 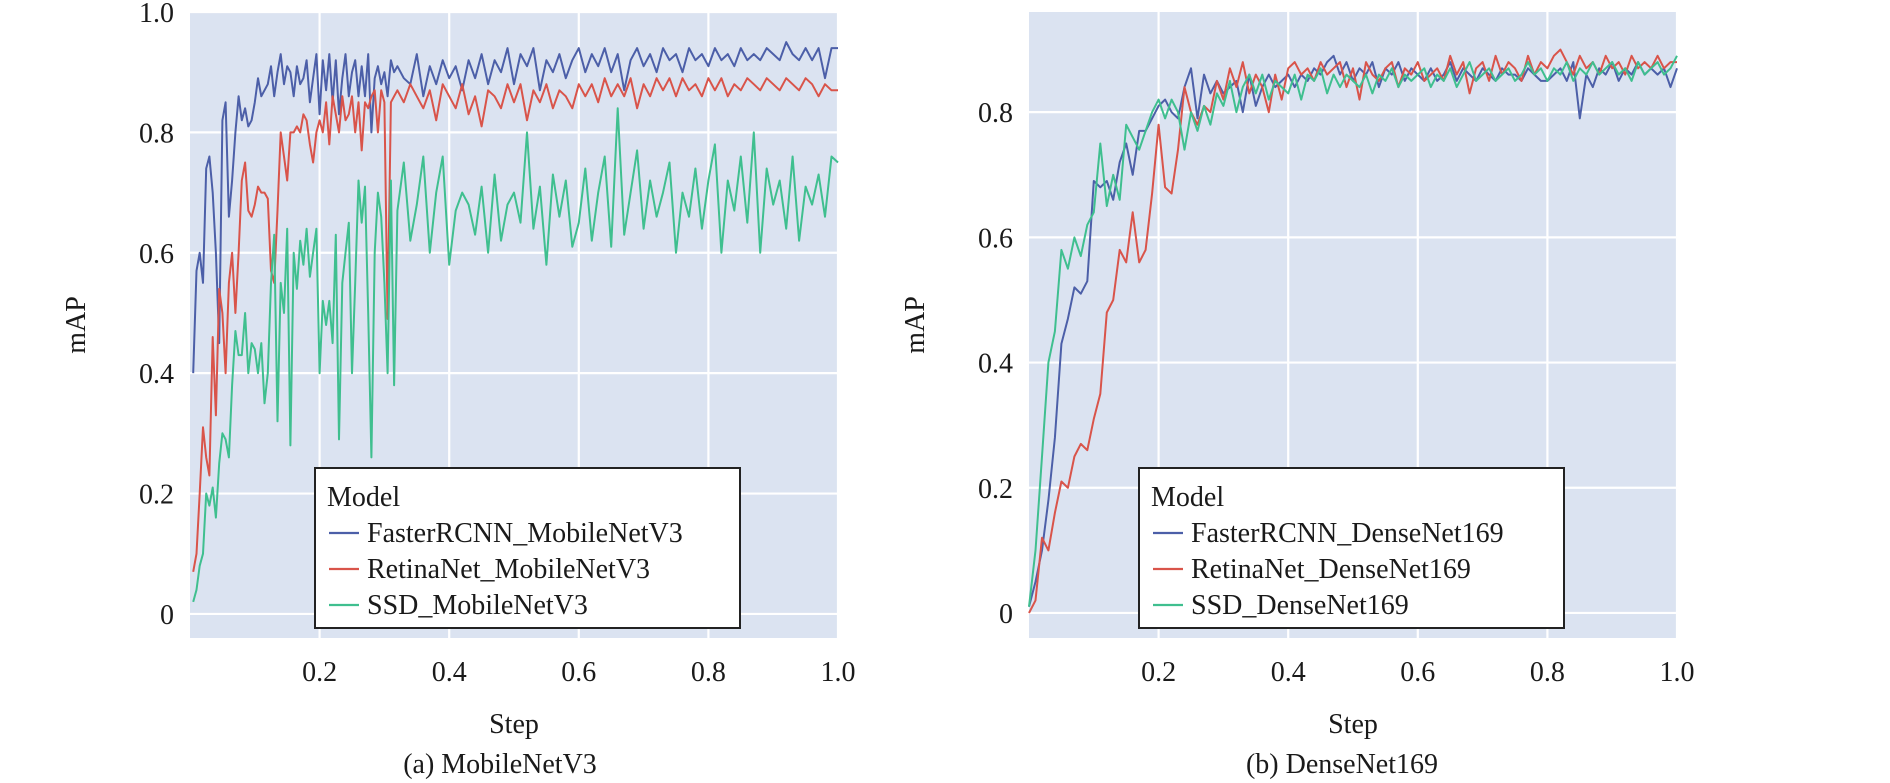 I want to click on legend-label: FasterRCNN_DenseNet169, so click(x=1347, y=533).